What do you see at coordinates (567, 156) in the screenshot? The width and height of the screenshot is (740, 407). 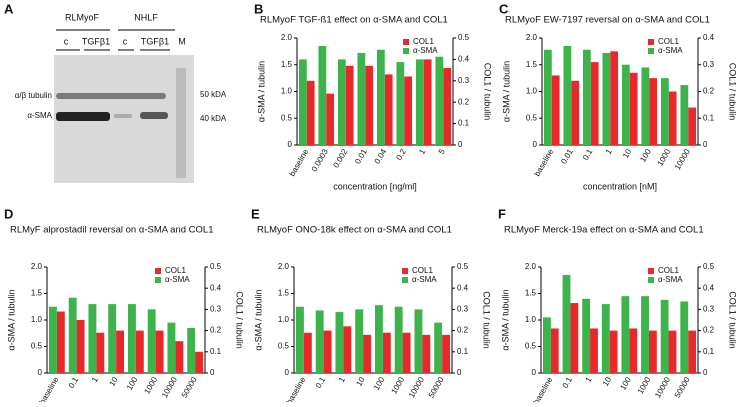 I see `x-tick-label: 0.01` at bounding box center [567, 156].